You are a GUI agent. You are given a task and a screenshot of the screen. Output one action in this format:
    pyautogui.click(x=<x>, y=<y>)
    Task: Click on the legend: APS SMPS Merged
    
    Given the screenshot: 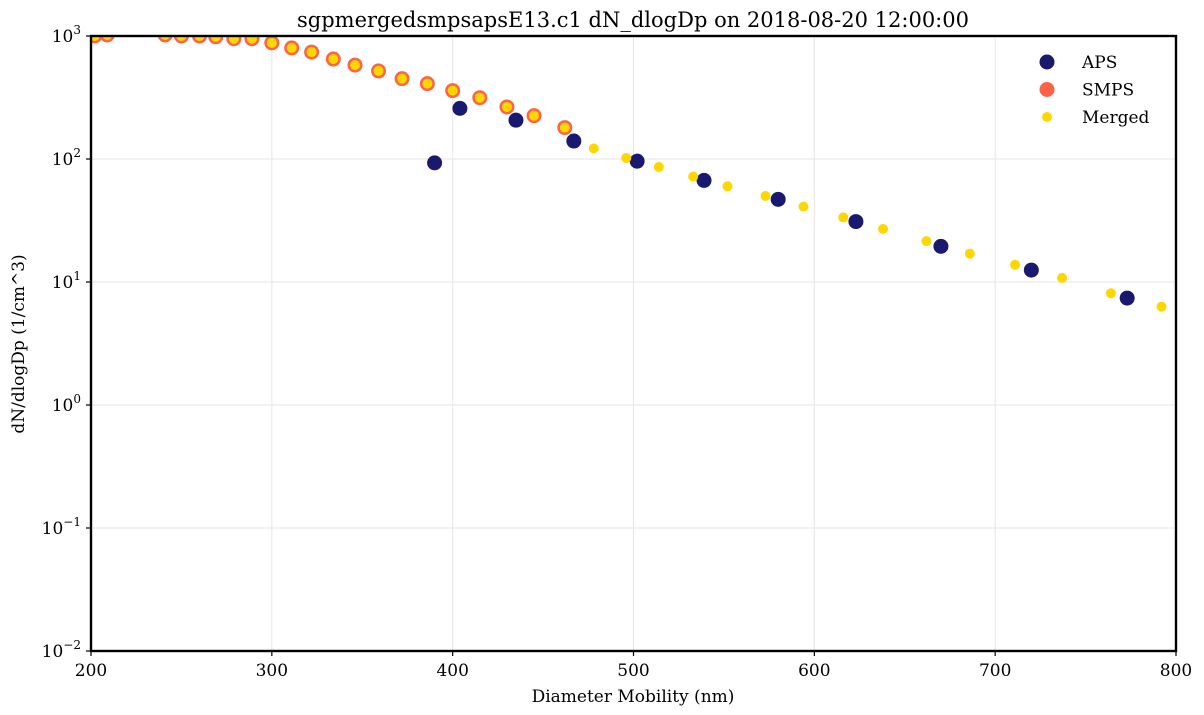 What is the action you would take?
    pyautogui.click(x=1094, y=90)
    